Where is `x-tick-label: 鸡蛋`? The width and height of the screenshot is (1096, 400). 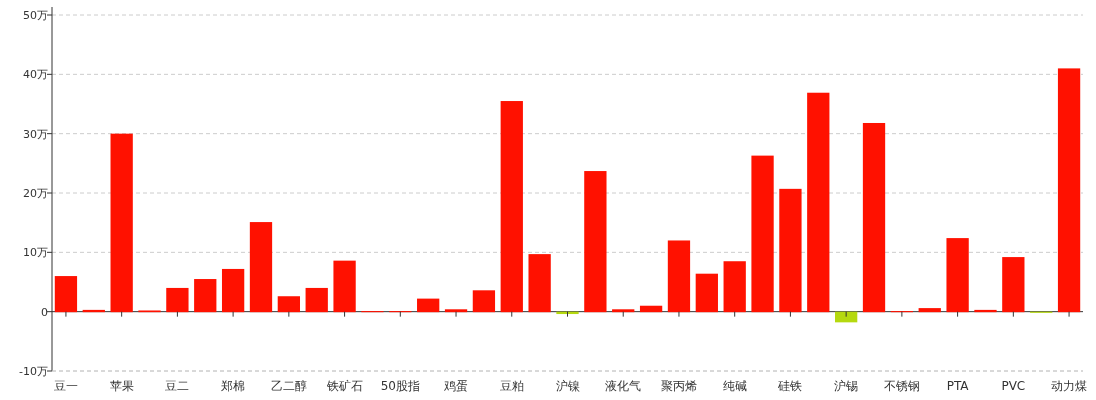
x-tick-label: 鸡蛋 is located at coordinates (456, 386).